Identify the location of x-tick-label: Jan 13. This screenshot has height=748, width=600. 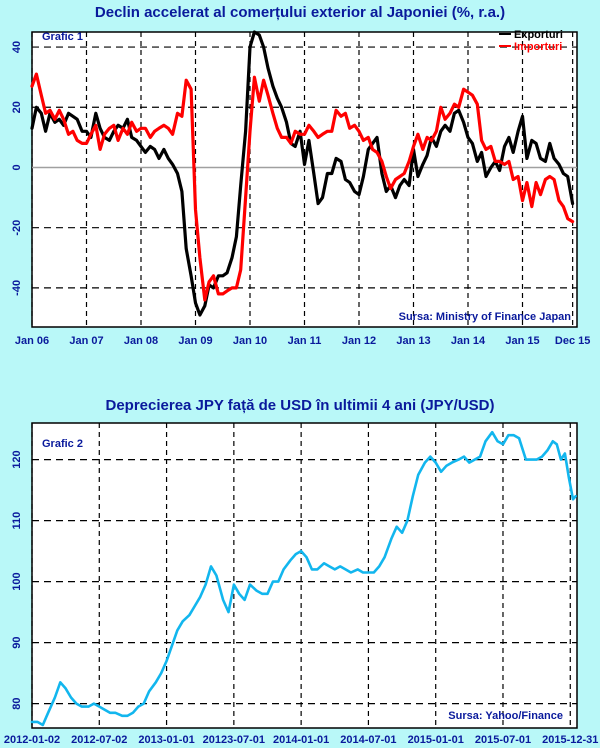
(413, 341).